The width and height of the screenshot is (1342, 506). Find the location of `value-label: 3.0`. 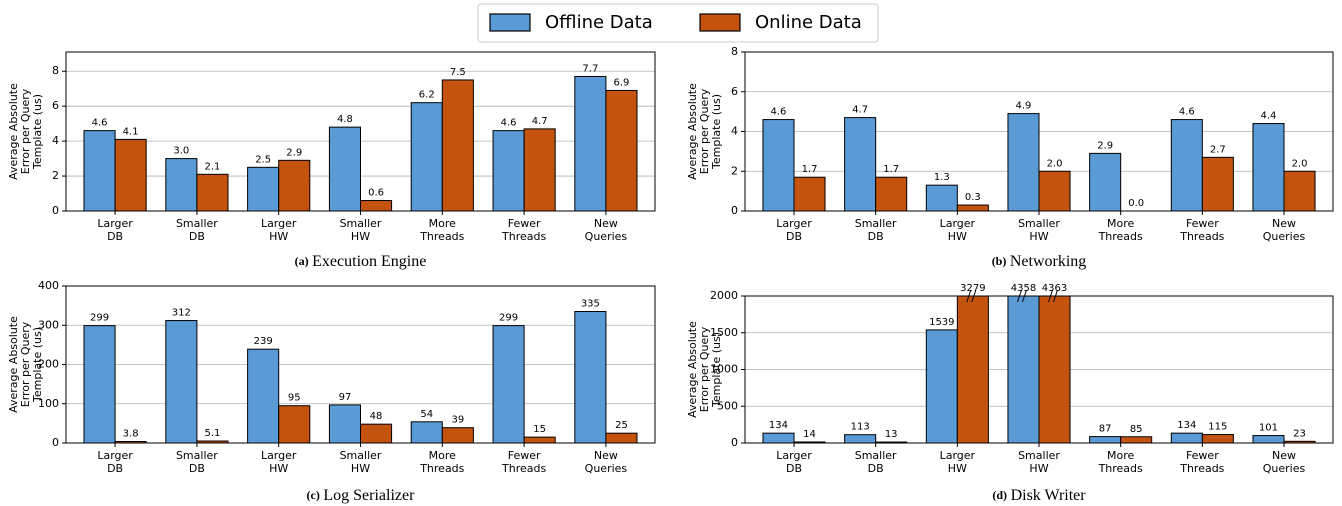

value-label: 3.0 is located at coordinates (181, 151).